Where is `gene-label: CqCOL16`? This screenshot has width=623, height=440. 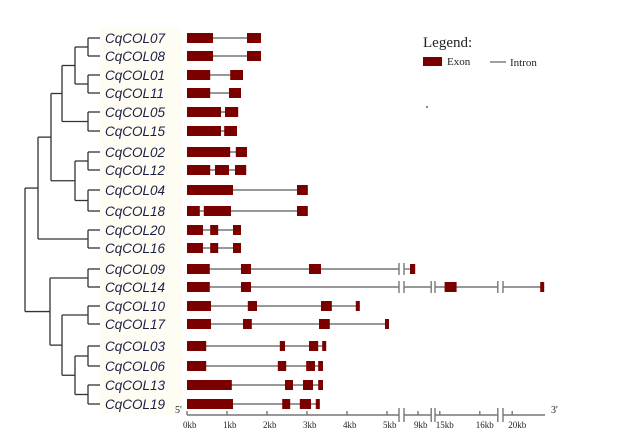
gene-label: CqCOL16 is located at coordinates (135, 248).